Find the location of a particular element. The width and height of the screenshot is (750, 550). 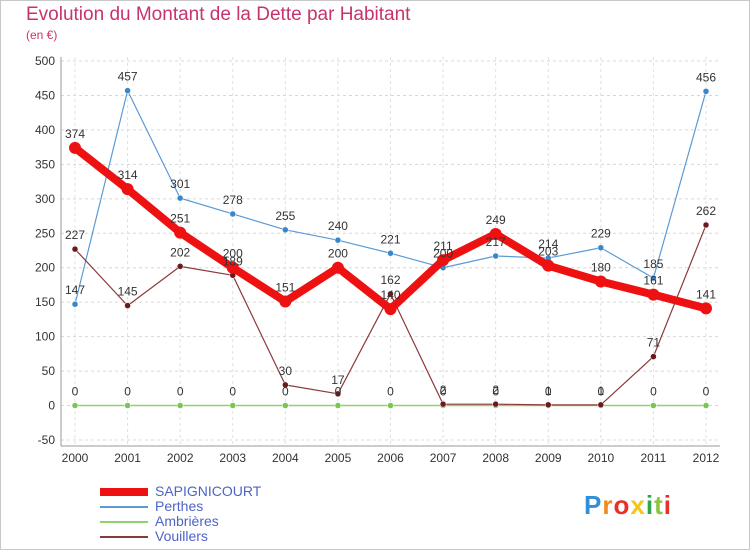

data-label: 251 is located at coordinates (180, 219).